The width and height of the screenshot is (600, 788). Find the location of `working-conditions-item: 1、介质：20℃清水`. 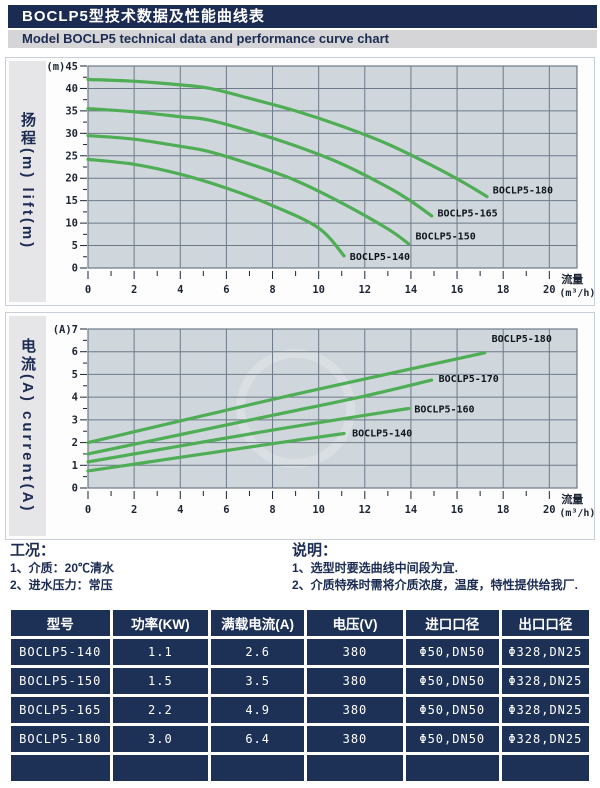

working-conditions-item: 1、介质：20℃清水 is located at coordinates (62, 568).